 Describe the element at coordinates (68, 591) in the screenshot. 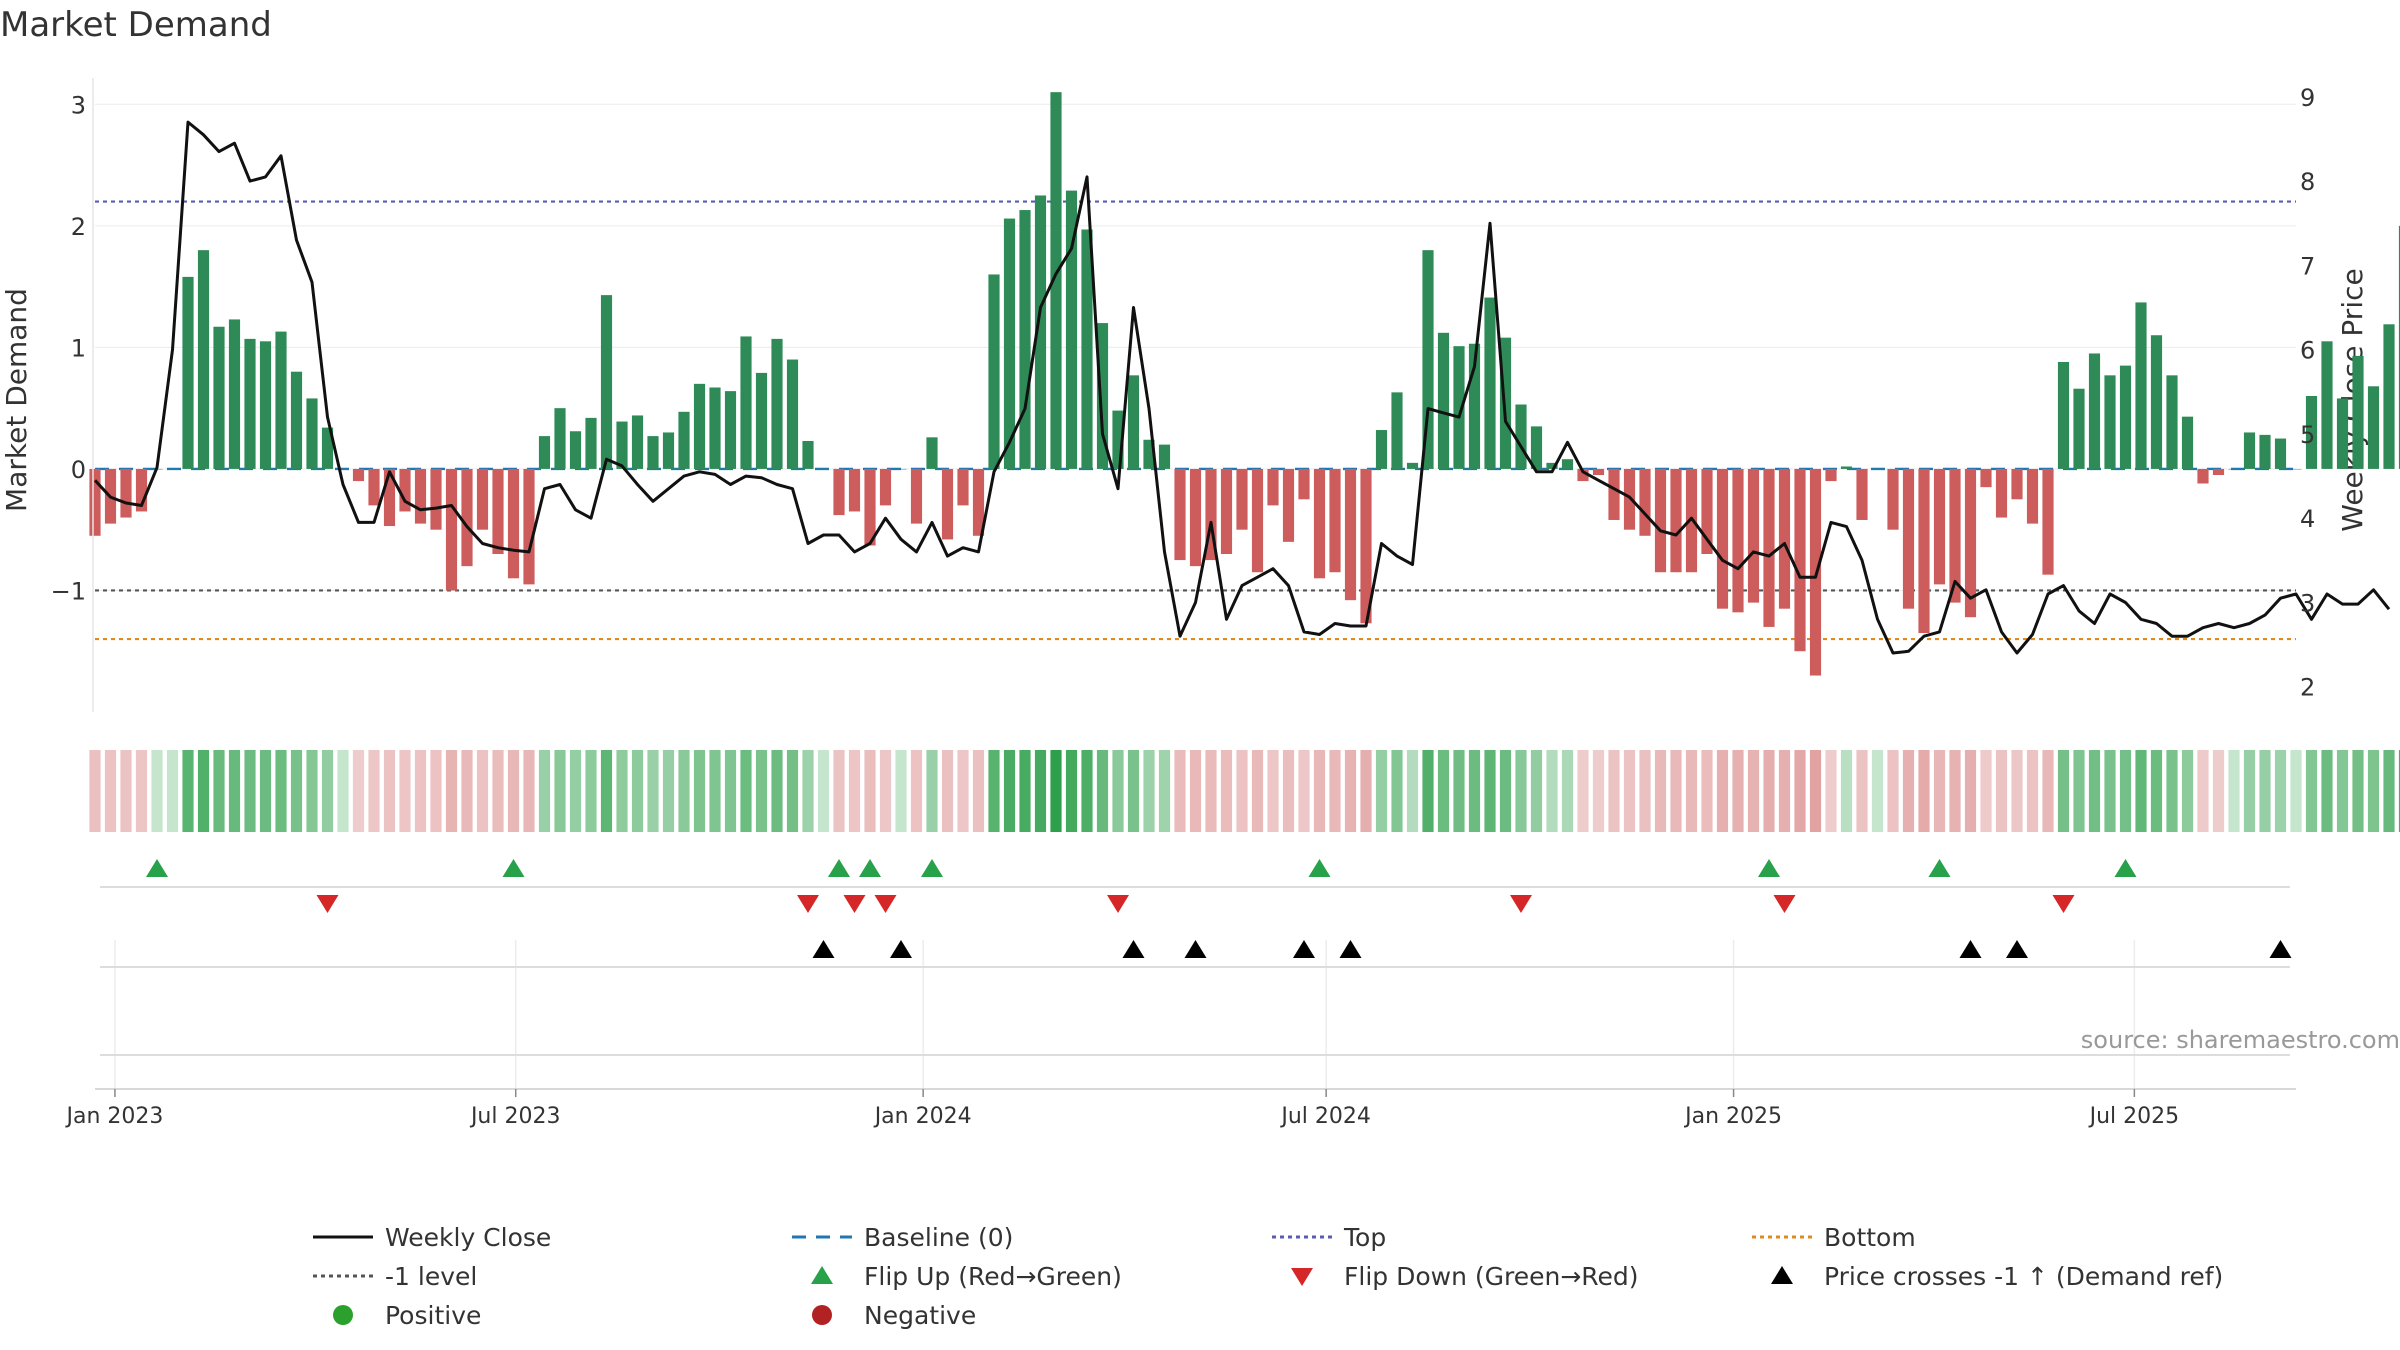

I see `y-tick-label: −1` at that location.